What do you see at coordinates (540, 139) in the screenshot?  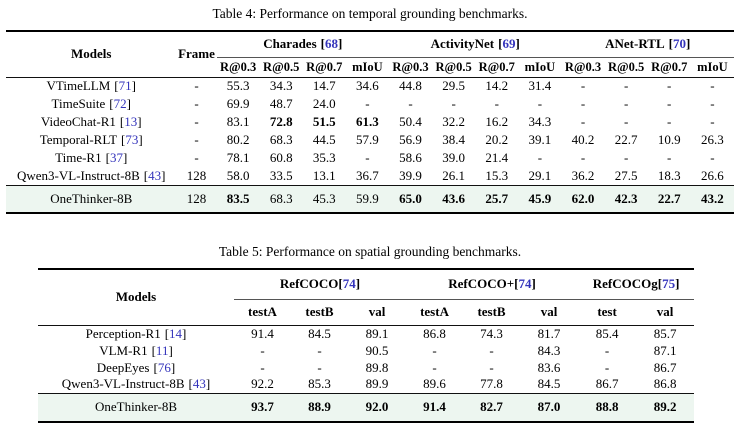 I see `metric-value: 39.1` at bounding box center [540, 139].